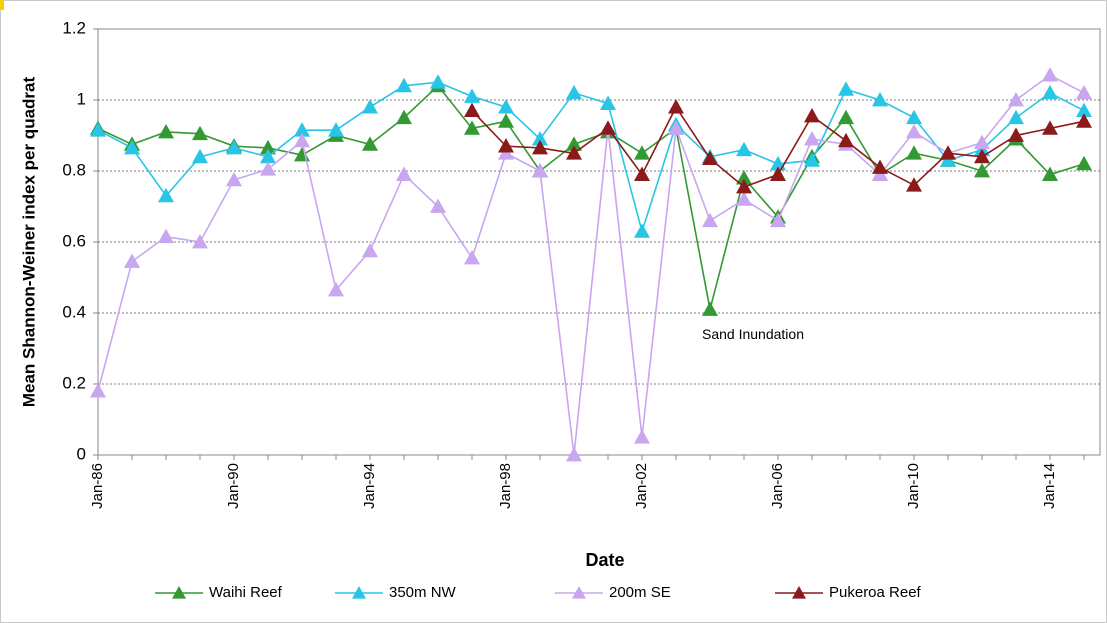 The height and width of the screenshot is (623, 1107). What do you see at coordinates (246, 592) in the screenshot?
I see `legend-label: Waihi Reef` at bounding box center [246, 592].